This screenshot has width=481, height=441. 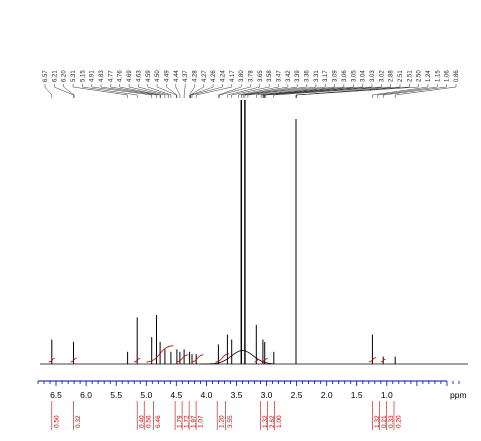 I want to click on x-axis-tick-label: 2.5, so click(x=297, y=395).